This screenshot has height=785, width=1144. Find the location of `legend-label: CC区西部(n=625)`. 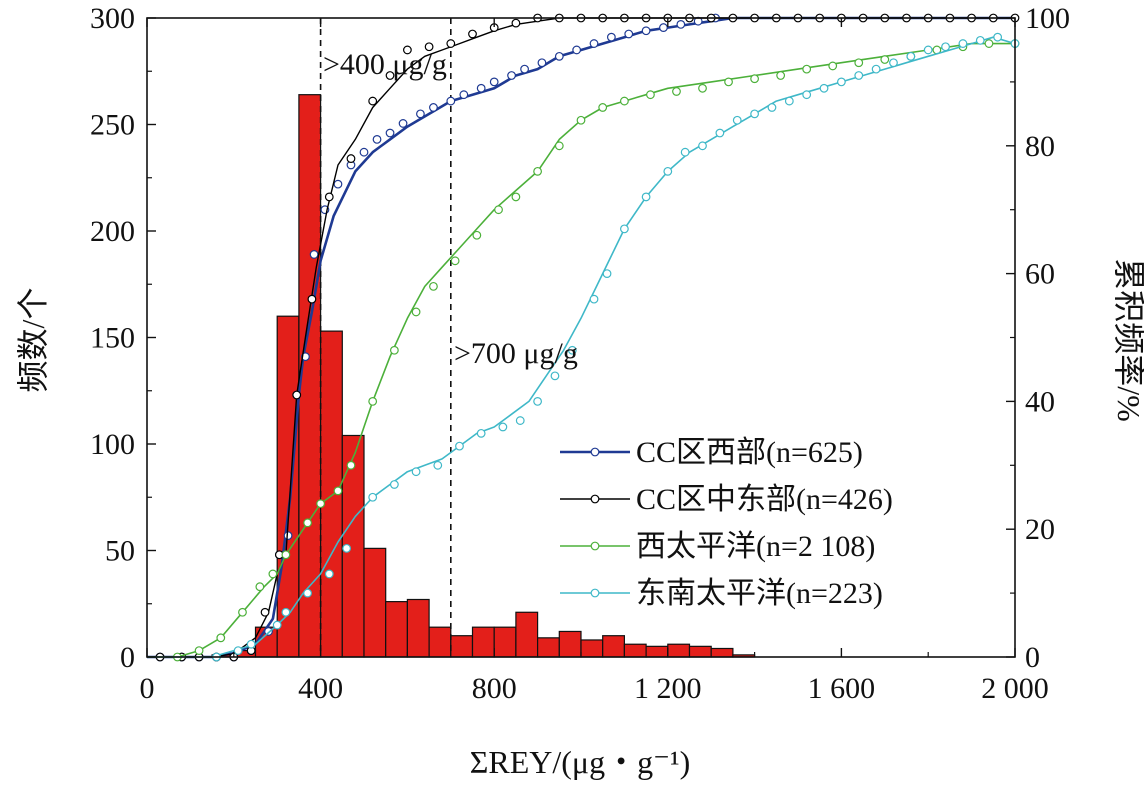

legend-label: CC区西部(n=625) is located at coordinates (749, 452).